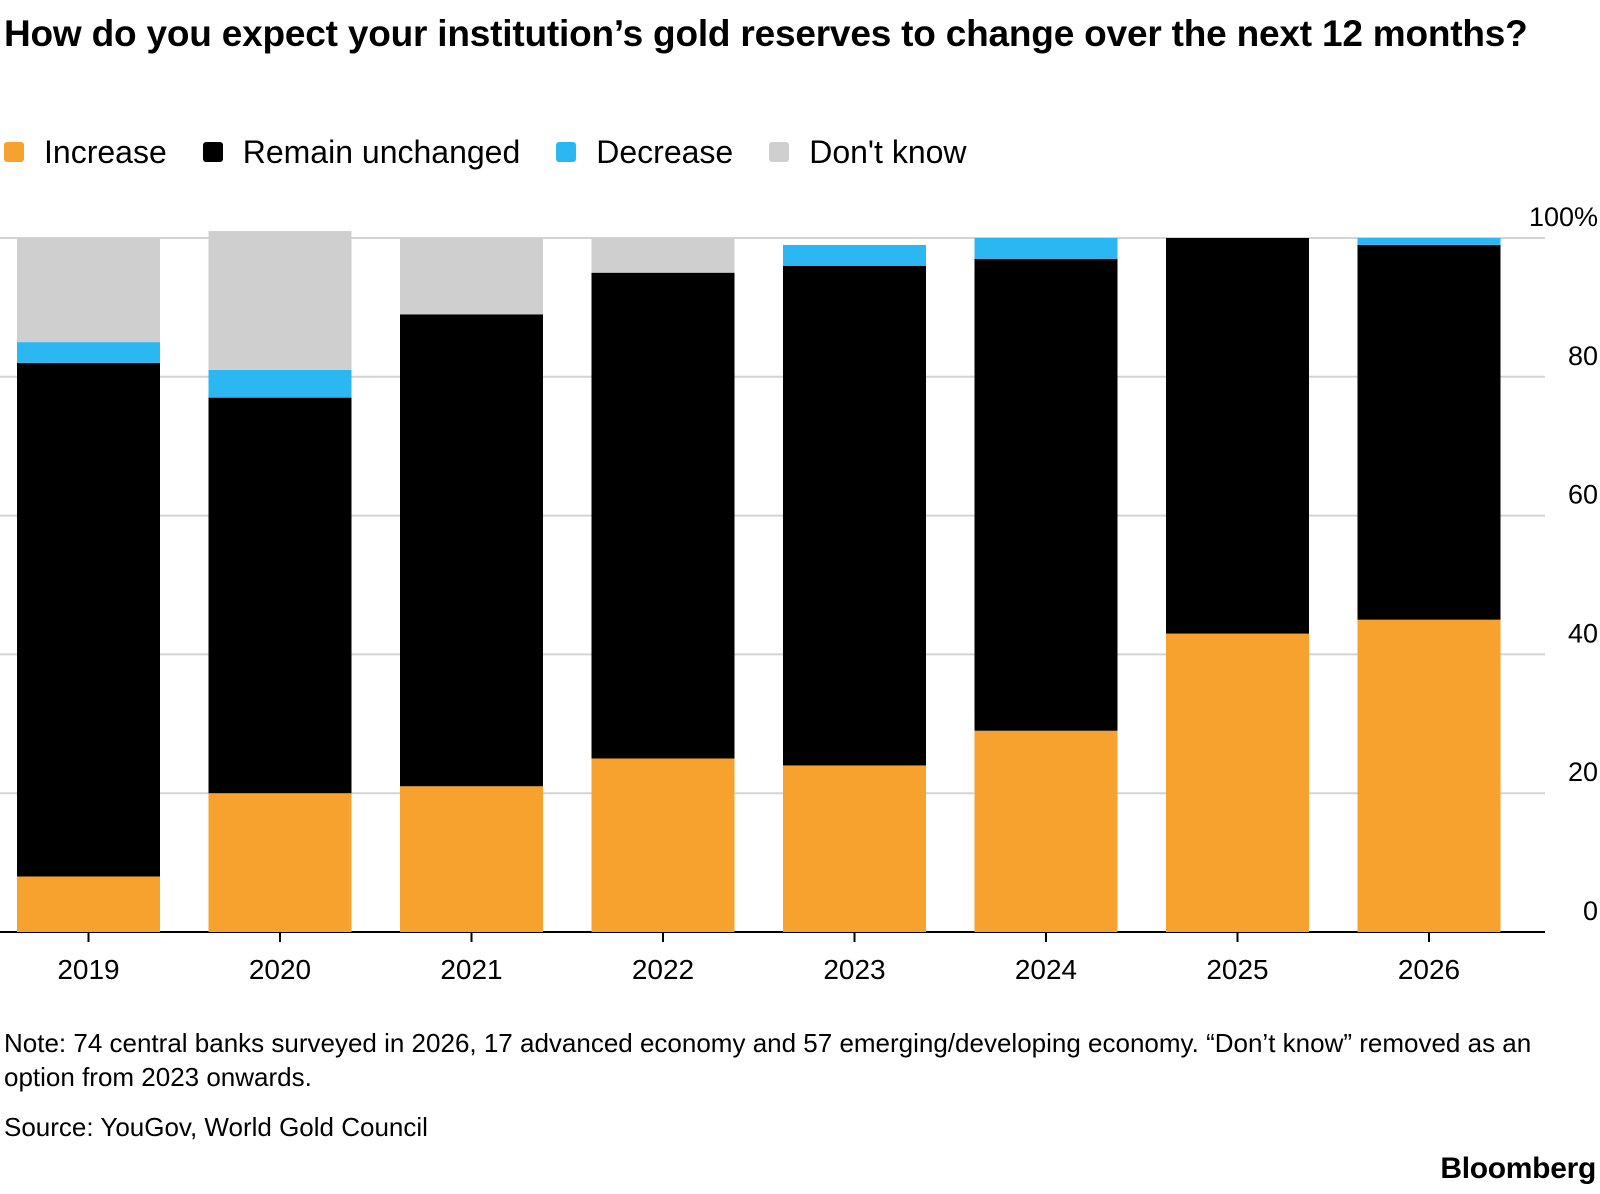 The image size is (1600, 1194). I want to click on chart-source: Source: YouGov, World Gold Council, so click(216, 1127).